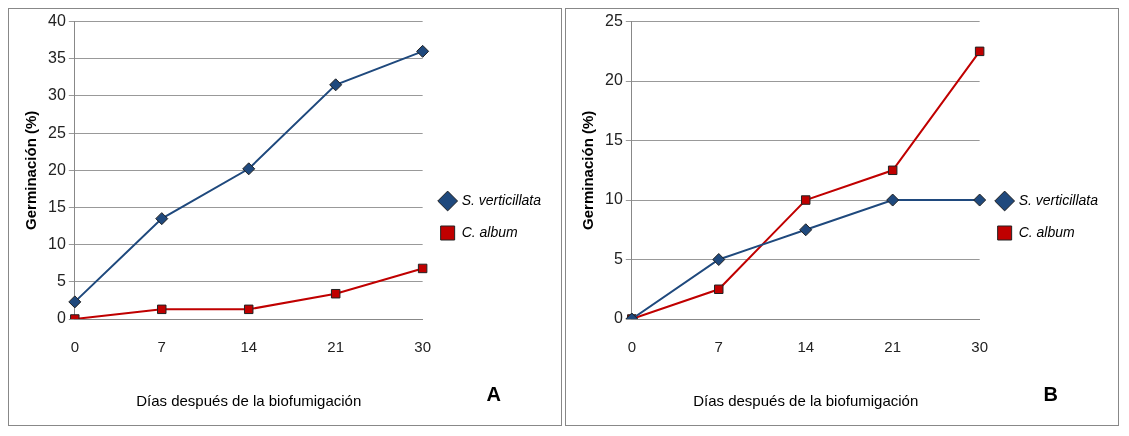 The image size is (1129, 436). What do you see at coordinates (57, 21) in the screenshot?
I see `y-tick-label: 40` at bounding box center [57, 21].